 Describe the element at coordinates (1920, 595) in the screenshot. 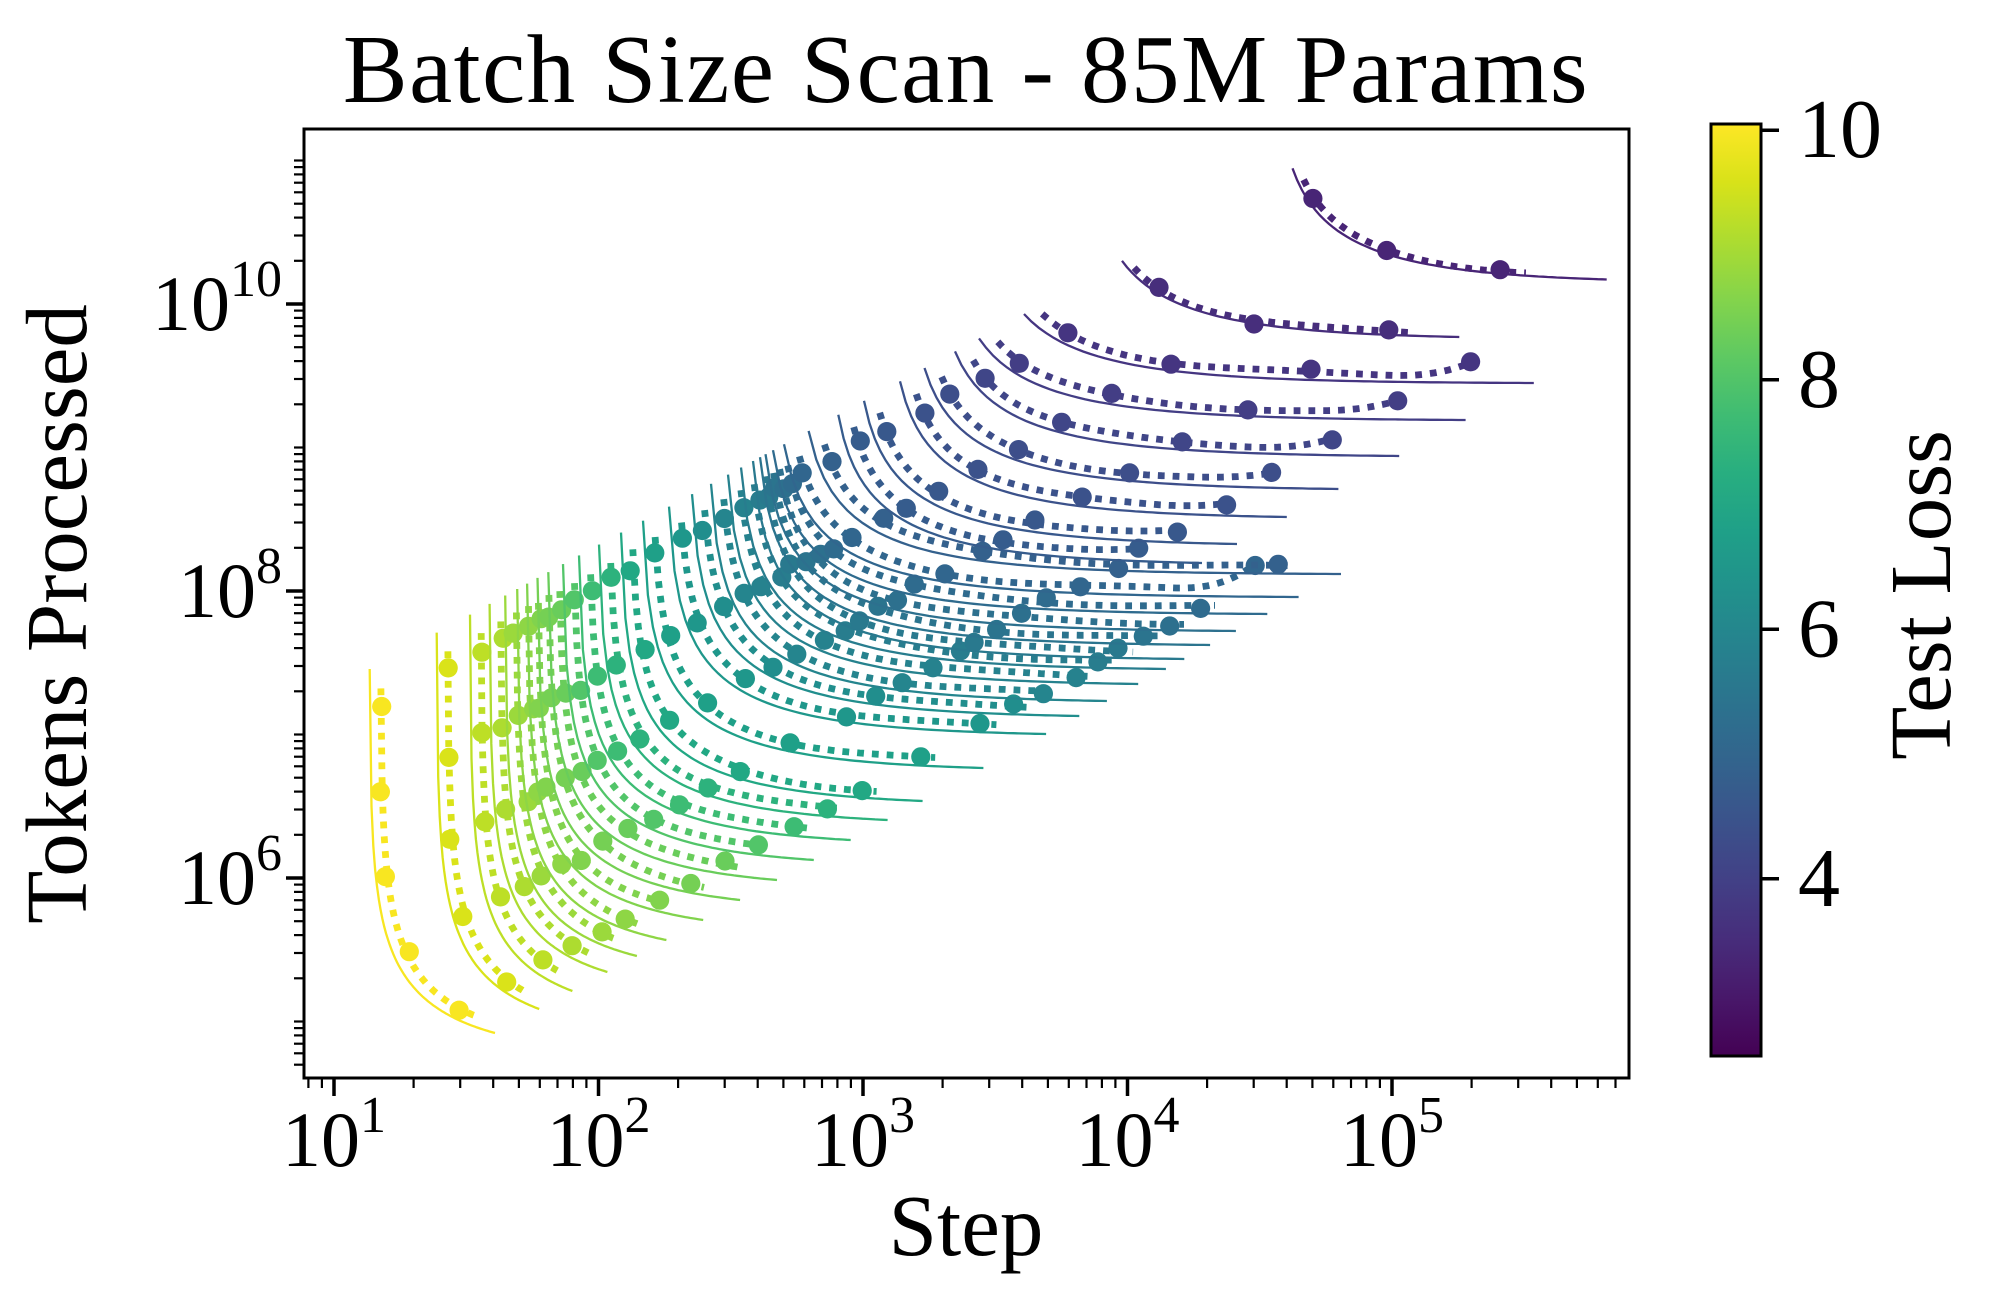

I see `svg-text: Test Loss` at that location.